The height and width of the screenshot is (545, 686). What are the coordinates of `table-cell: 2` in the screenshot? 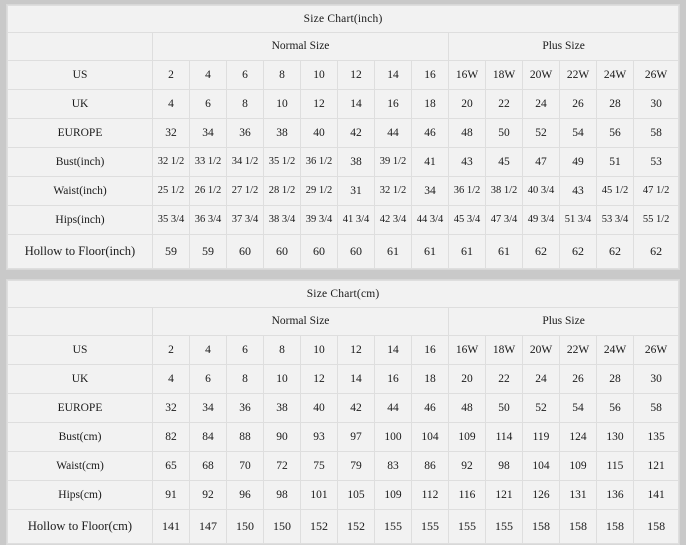 It's located at (171, 350).